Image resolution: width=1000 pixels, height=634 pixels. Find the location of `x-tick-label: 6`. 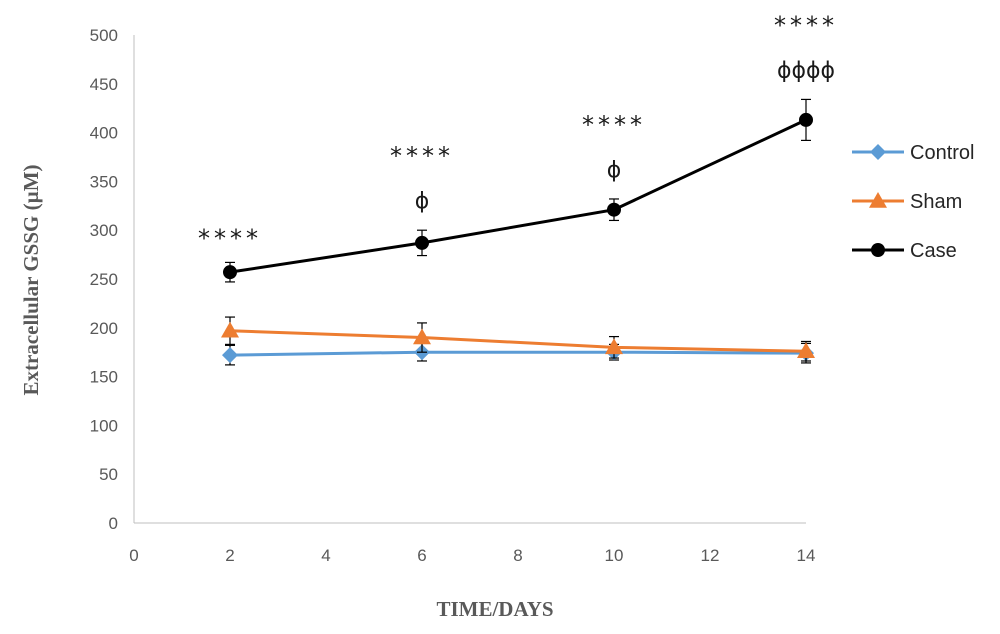

x-tick-label: 6 is located at coordinates (421, 555).